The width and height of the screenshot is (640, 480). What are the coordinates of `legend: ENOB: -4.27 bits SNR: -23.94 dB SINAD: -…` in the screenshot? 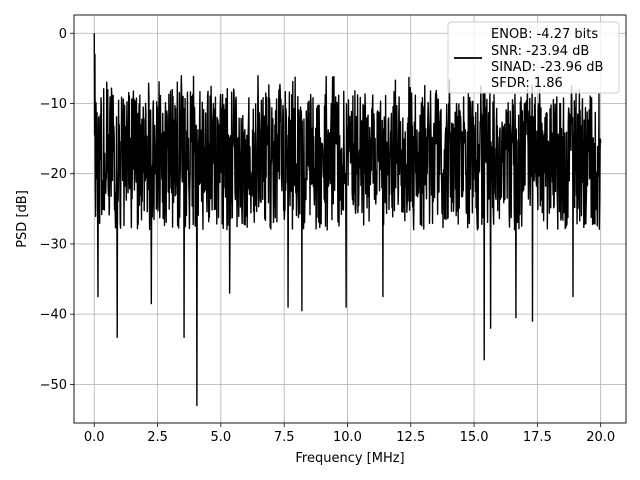 It's located at (533, 57).